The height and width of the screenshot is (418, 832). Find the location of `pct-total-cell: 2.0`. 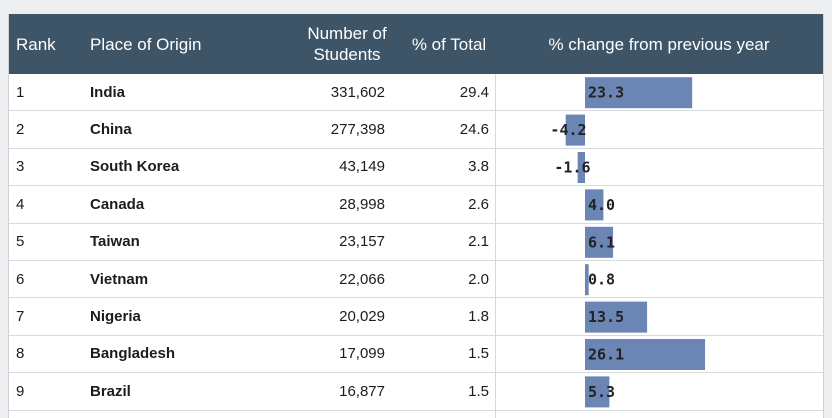

pct-total-cell: 2.0 is located at coordinates (478, 279).